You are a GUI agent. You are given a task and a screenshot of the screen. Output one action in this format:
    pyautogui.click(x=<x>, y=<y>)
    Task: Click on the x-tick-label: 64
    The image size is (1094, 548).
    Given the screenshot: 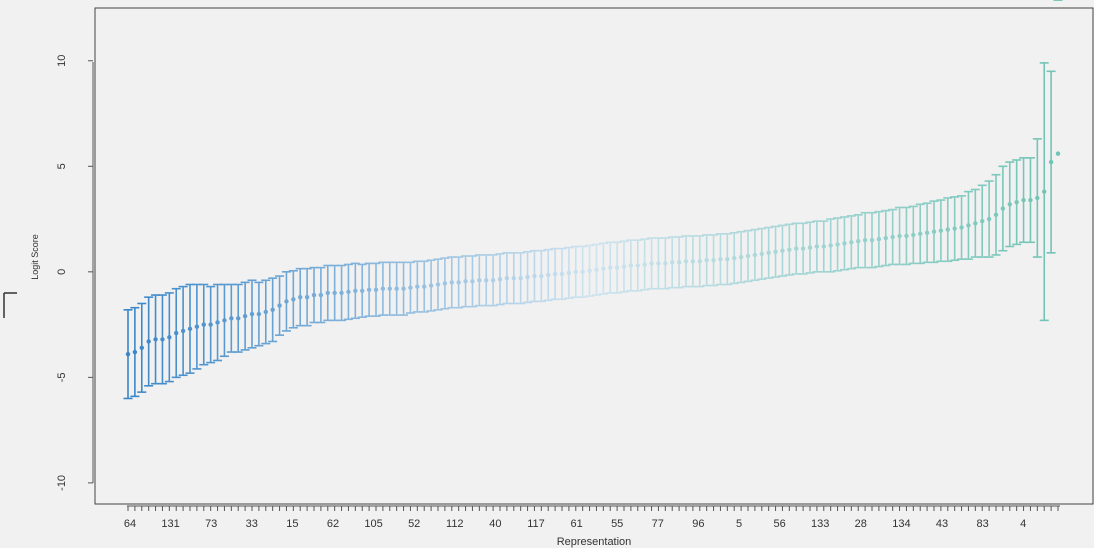 What is the action you would take?
    pyautogui.click(x=130, y=524)
    